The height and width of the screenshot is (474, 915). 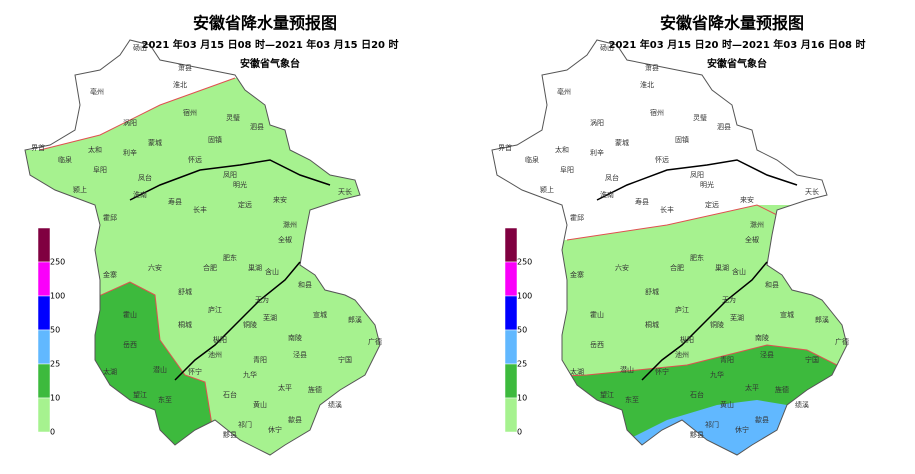 What do you see at coordinates (110, 218) in the screenshot?
I see `city-label: 霍邱` at bounding box center [110, 218].